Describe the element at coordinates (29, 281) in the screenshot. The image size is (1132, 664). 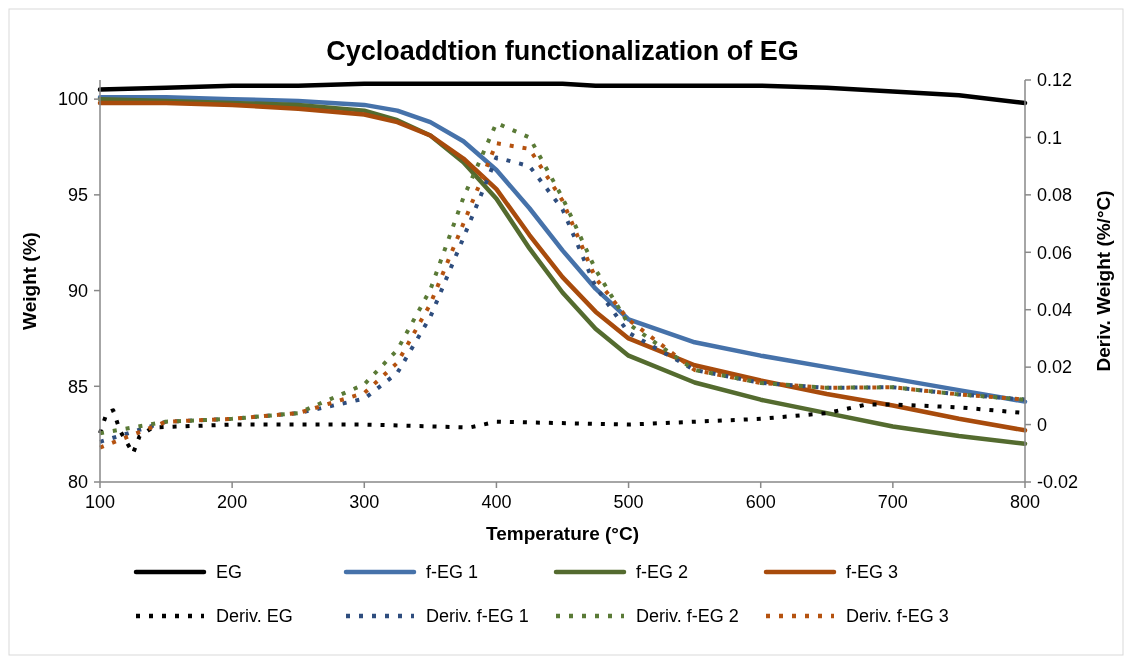
I see `y-axis-title: Weight (%)` at that location.